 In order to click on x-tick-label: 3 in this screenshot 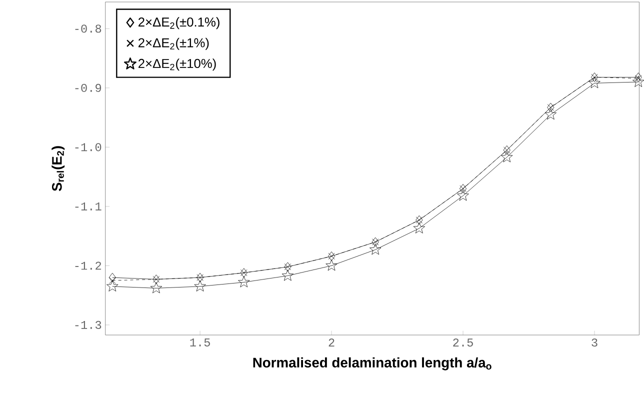, I will do `click(595, 342)`.